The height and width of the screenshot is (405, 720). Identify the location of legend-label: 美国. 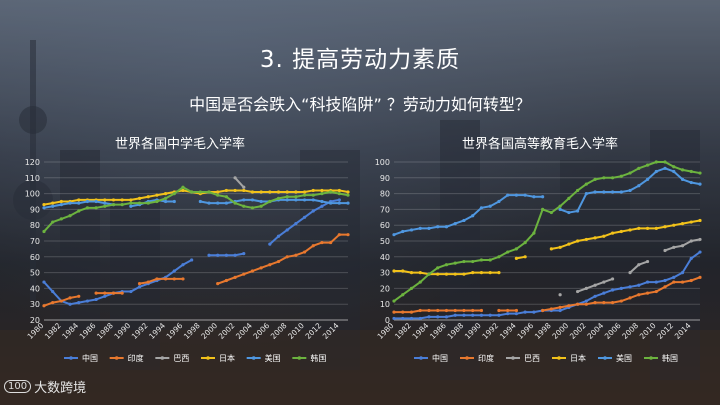
(624, 358).